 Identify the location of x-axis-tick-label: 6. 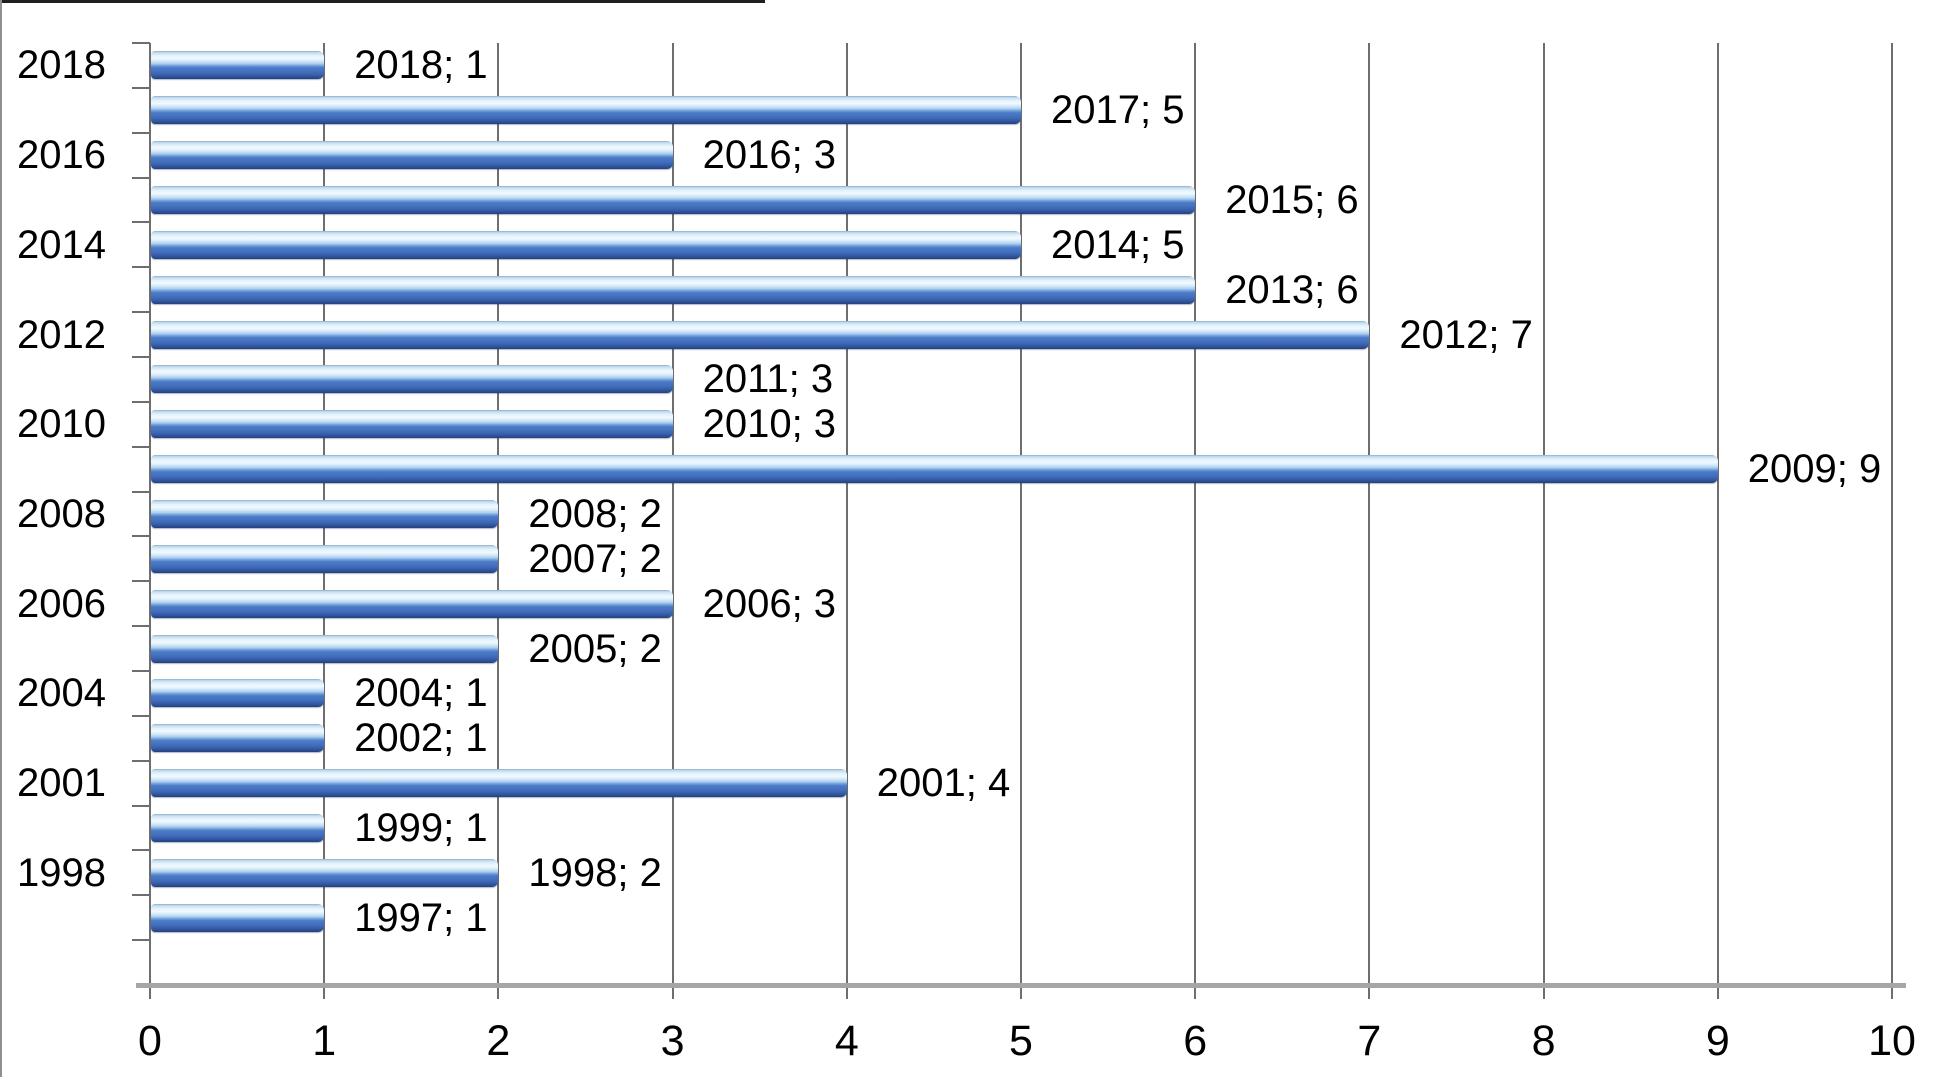
(1195, 1041).